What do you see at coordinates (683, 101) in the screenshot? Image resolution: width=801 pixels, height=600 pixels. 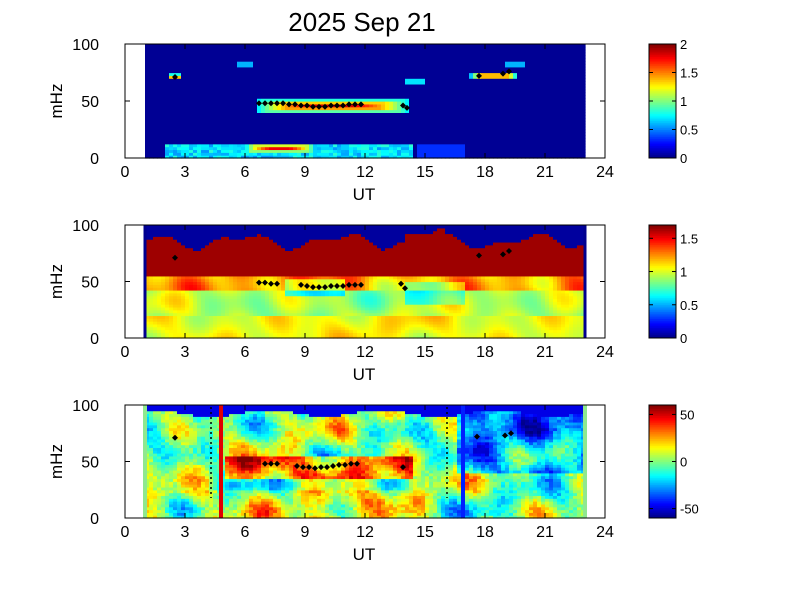 I see `colorbar-tick-label: 1` at bounding box center [683, 101].